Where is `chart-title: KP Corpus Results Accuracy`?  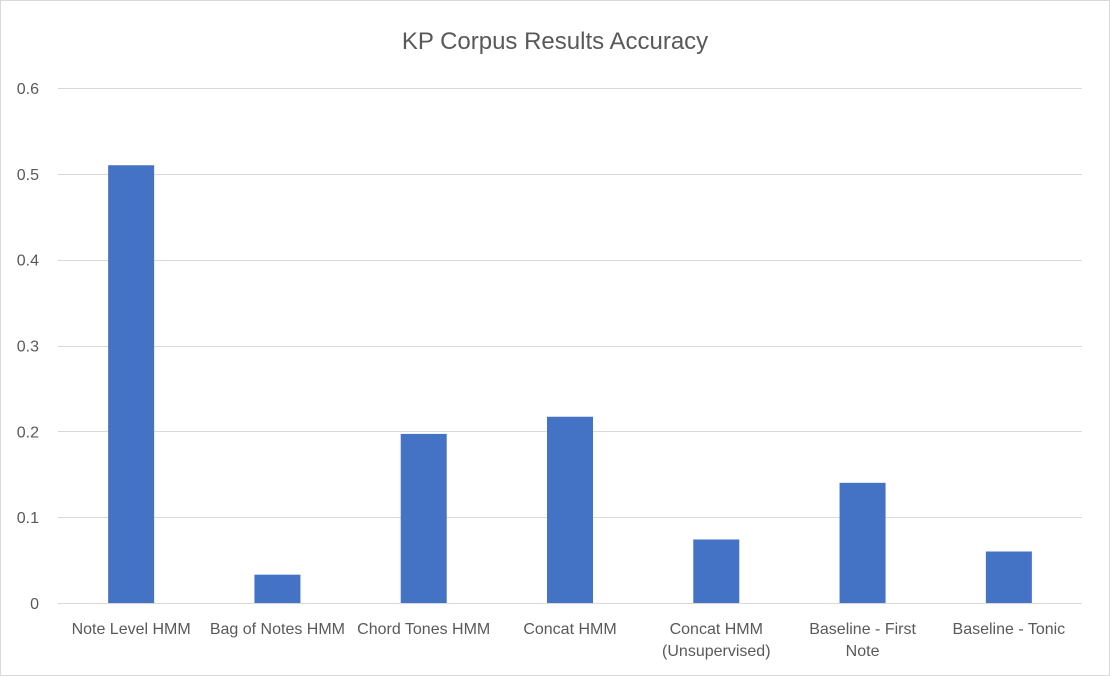 chart-title: KP Corpus Results Accuracy is located at coordinates (555, 41).